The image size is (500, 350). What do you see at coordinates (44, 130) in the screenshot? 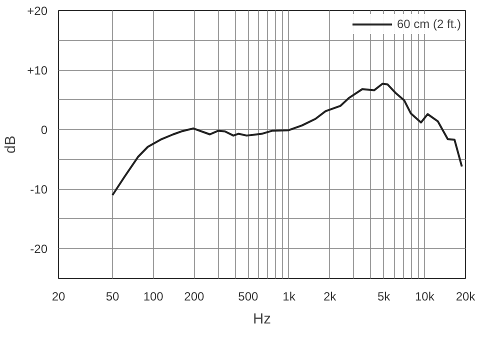
I see `y-tick-label: 0` at bounding box center [44, 130].